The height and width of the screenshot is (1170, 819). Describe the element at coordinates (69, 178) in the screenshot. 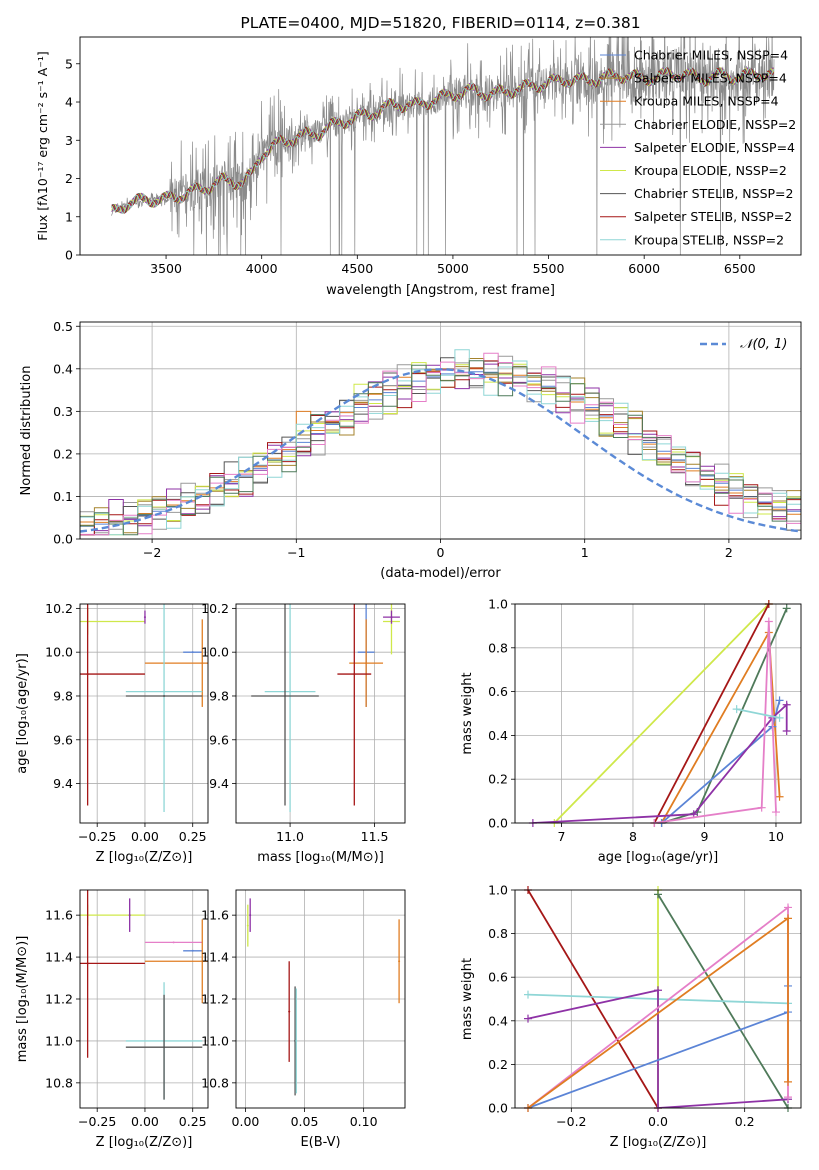

I see `y-tick-label: 2` at that location.